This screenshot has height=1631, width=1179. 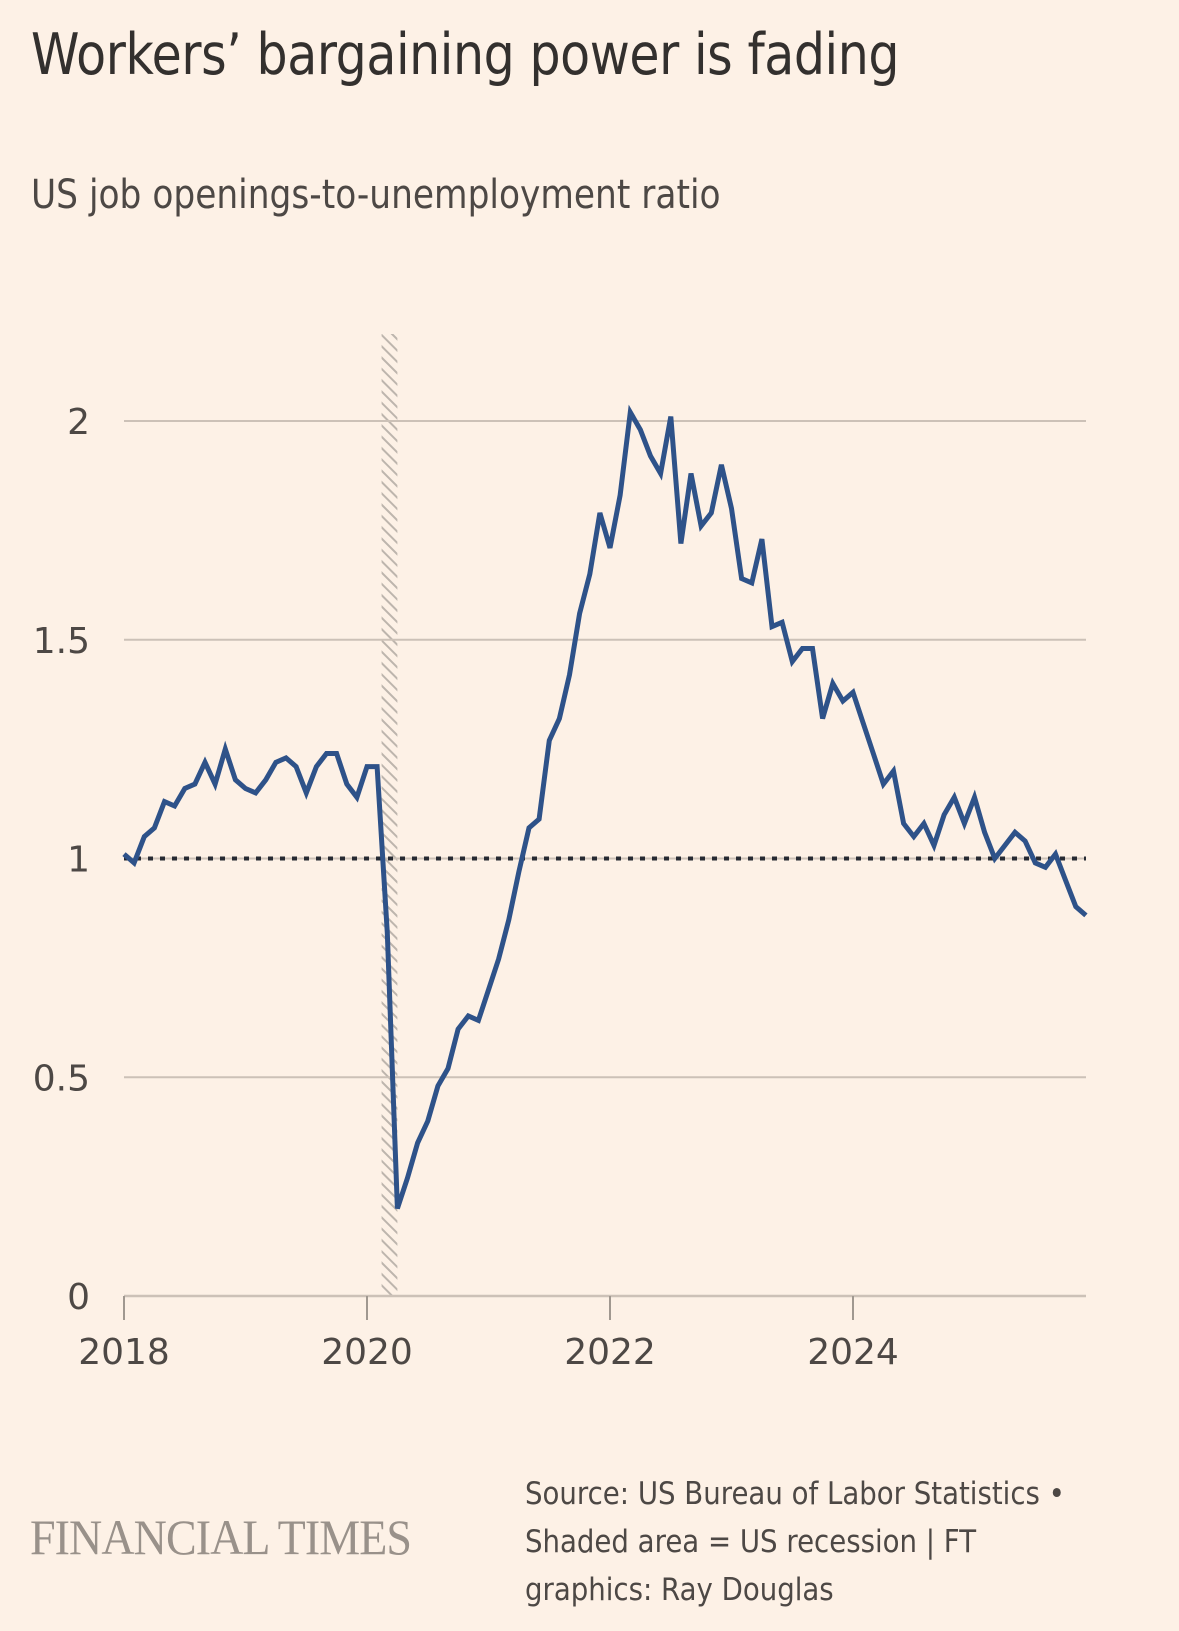 I want to click on y-tick-label: 1, so click(x=78, y=860).